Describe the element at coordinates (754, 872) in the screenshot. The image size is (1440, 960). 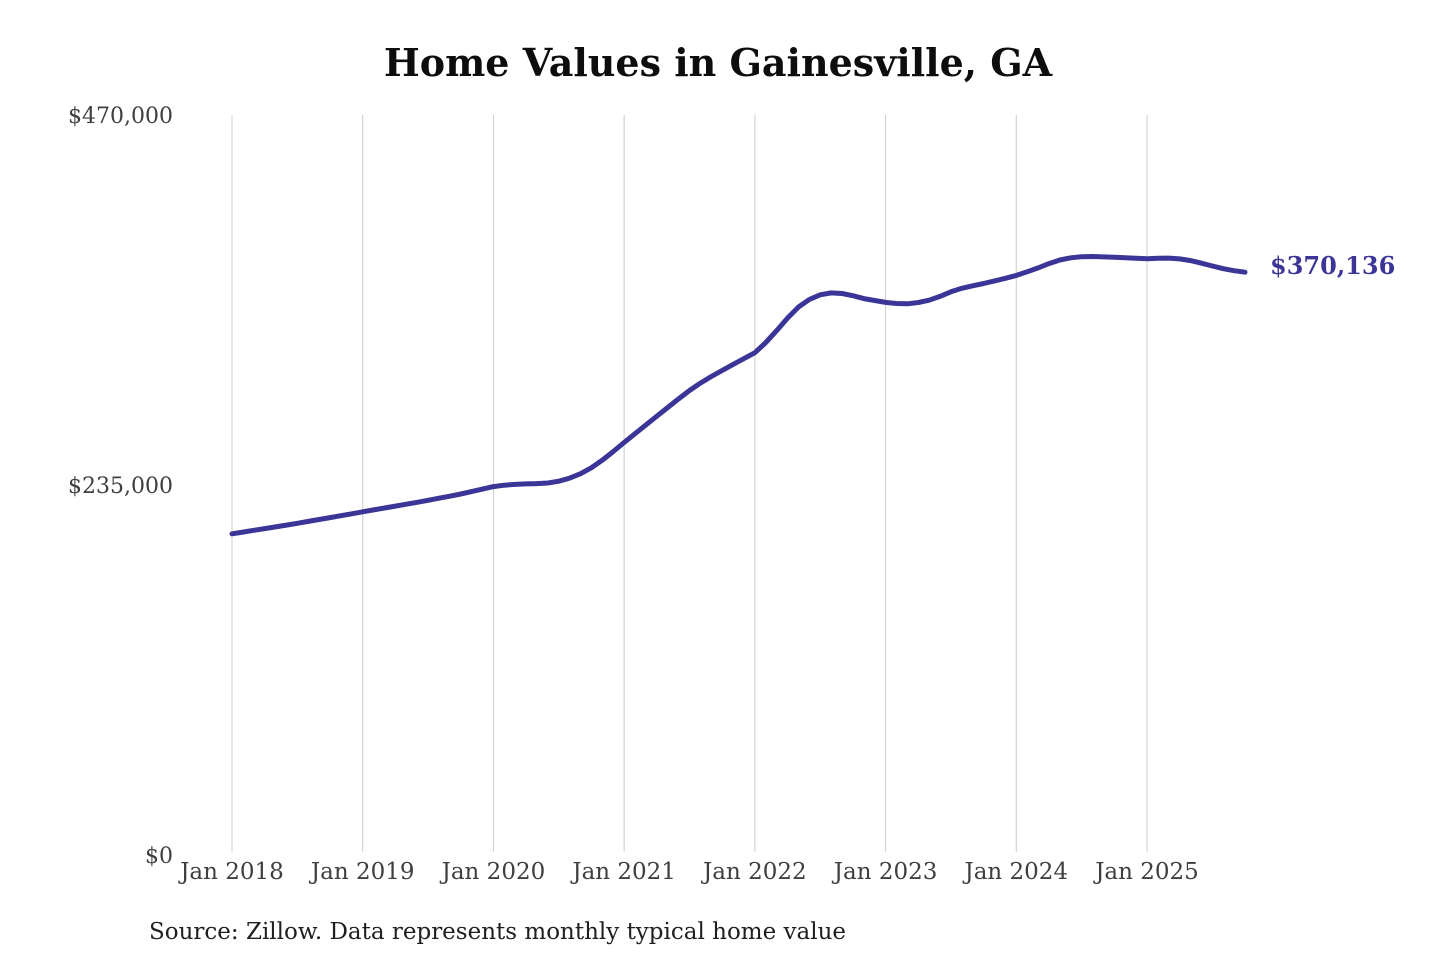
I see `x-axis-label: Jan 2022` at that location.